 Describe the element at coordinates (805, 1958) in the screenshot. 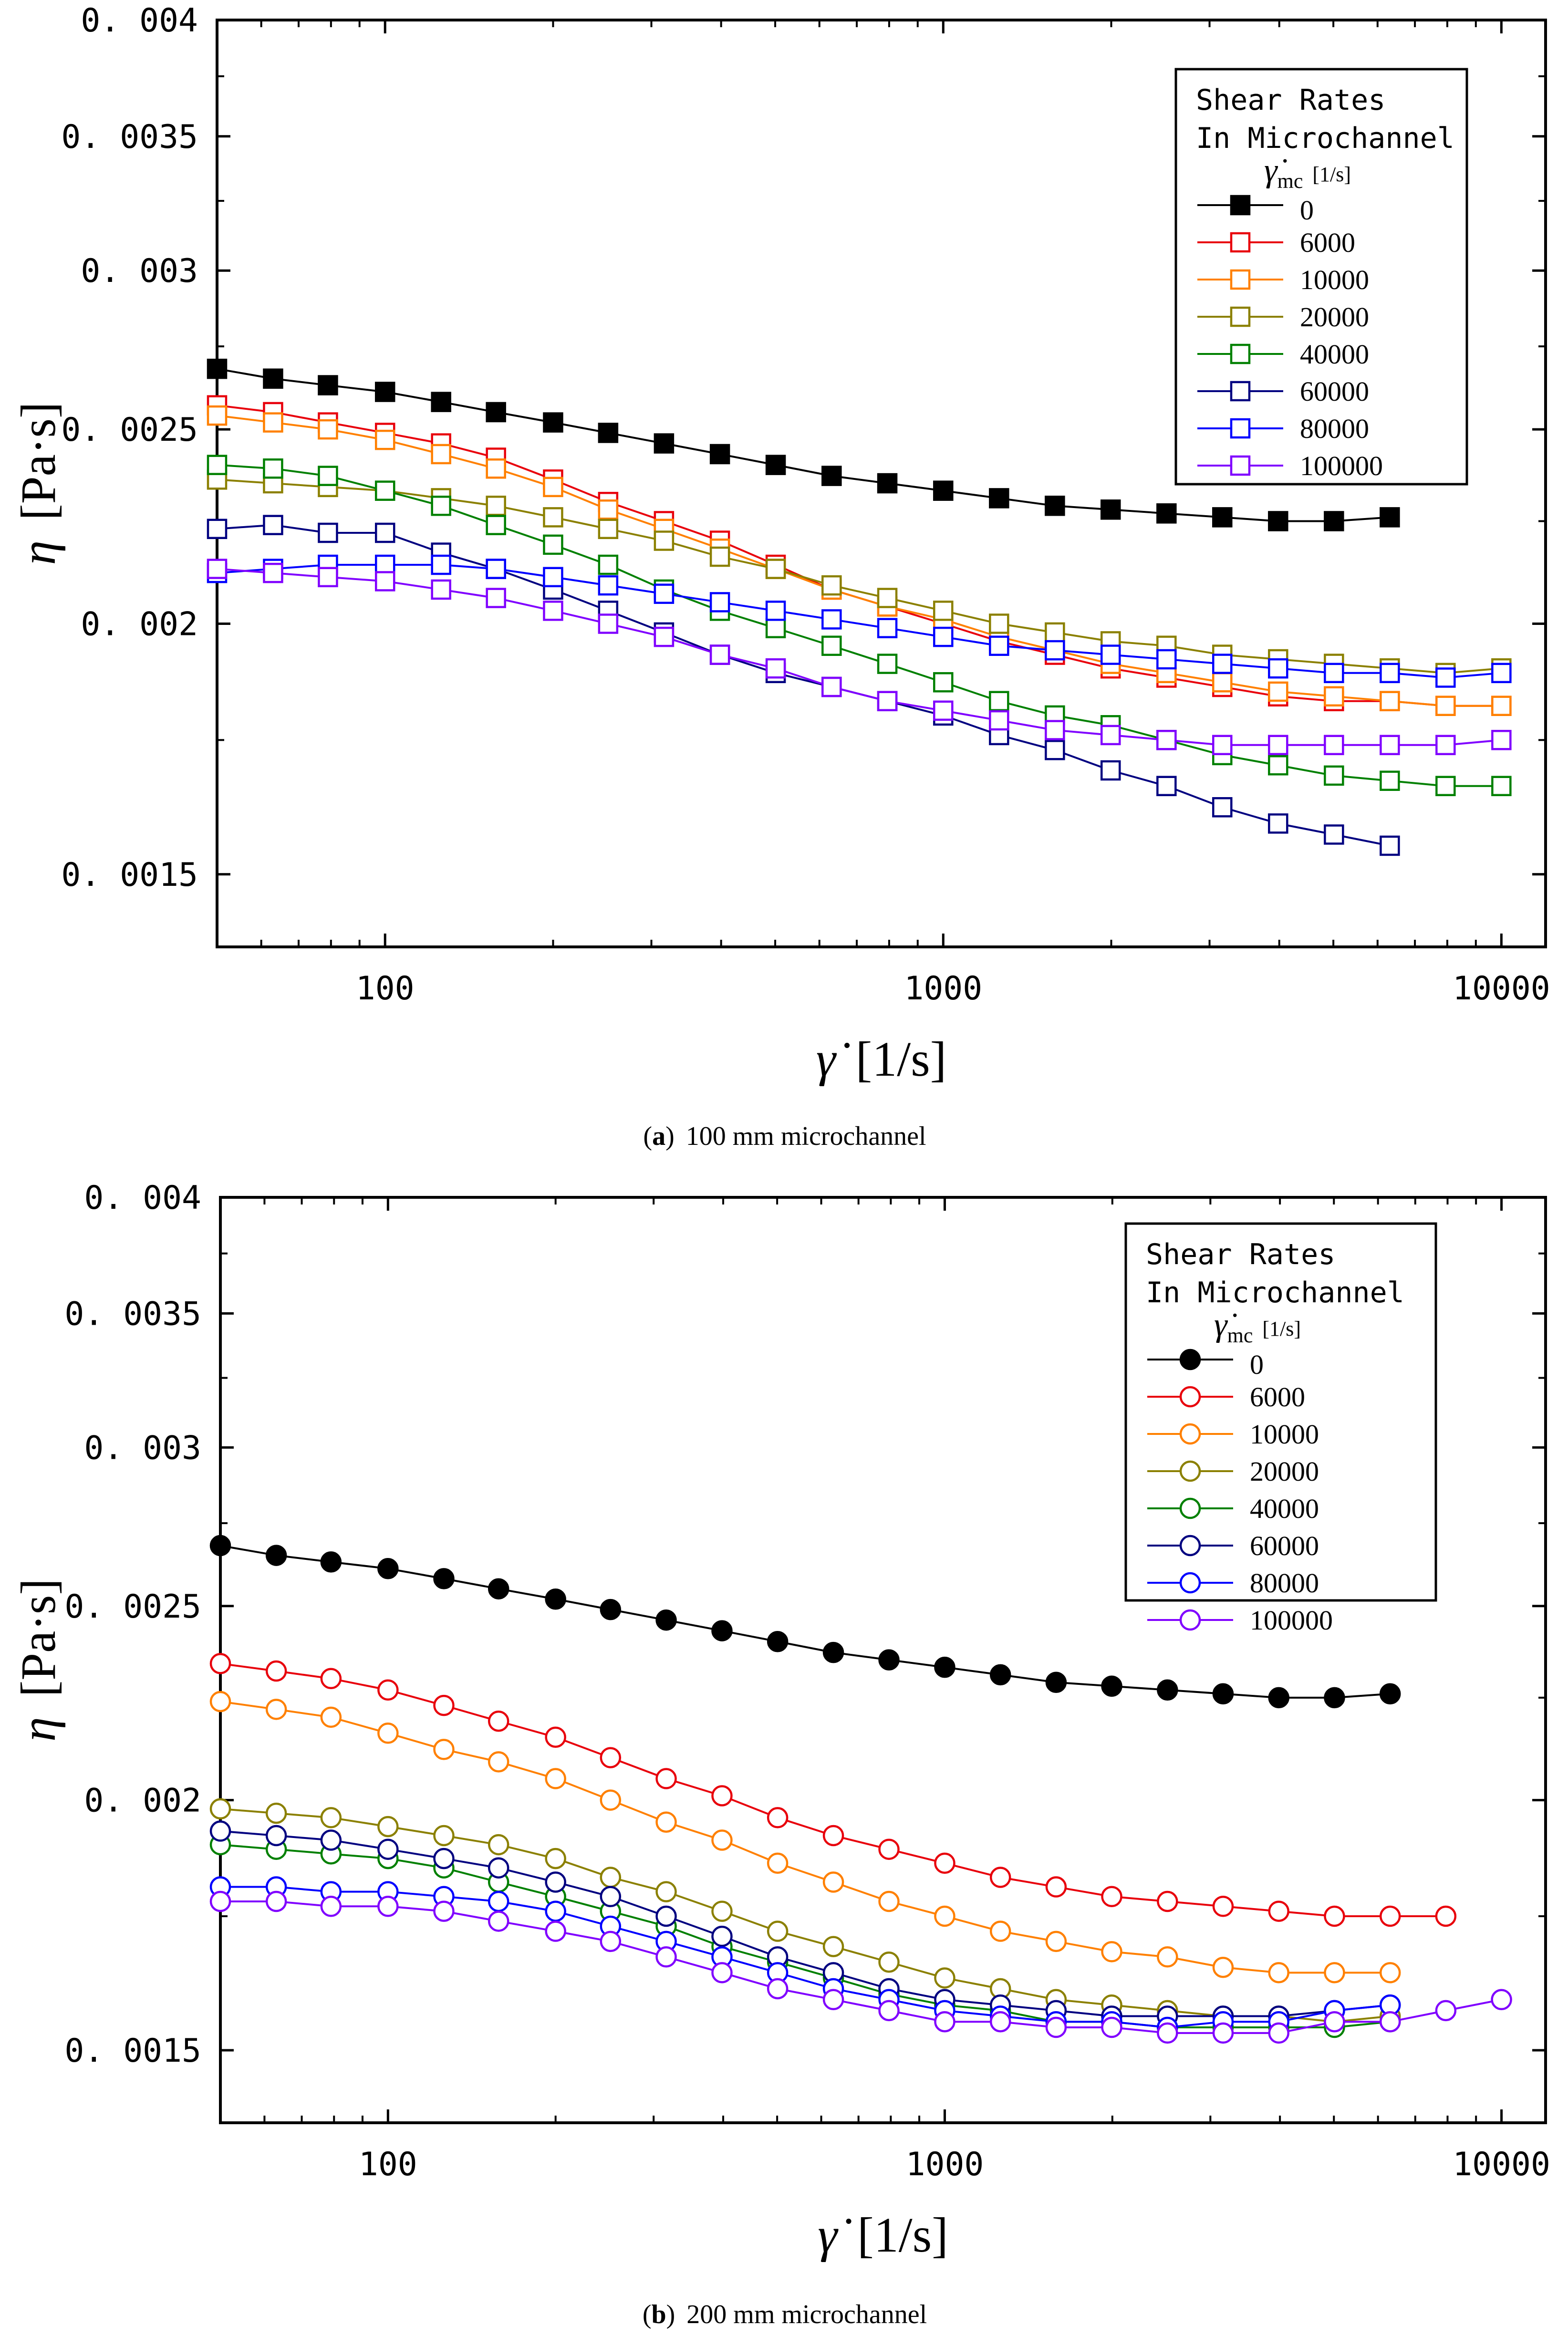

I see `series-line` at that location.